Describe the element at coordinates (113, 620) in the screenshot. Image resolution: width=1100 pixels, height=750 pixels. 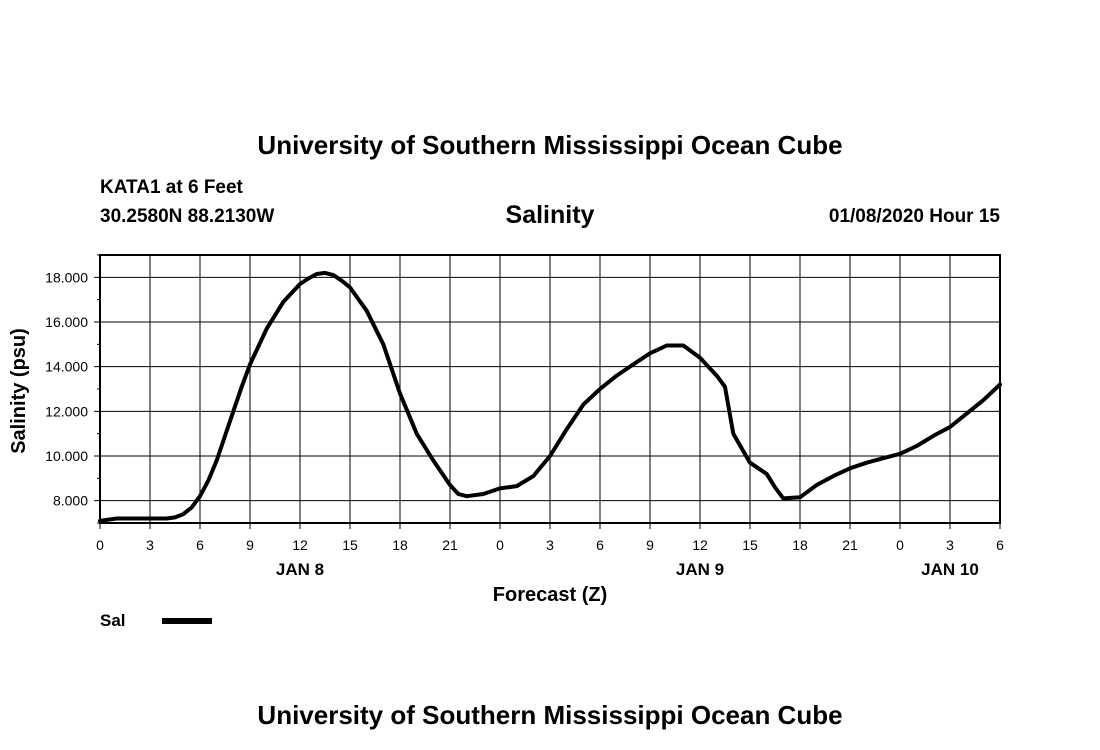
I see `legend-label: Sal` at that location.